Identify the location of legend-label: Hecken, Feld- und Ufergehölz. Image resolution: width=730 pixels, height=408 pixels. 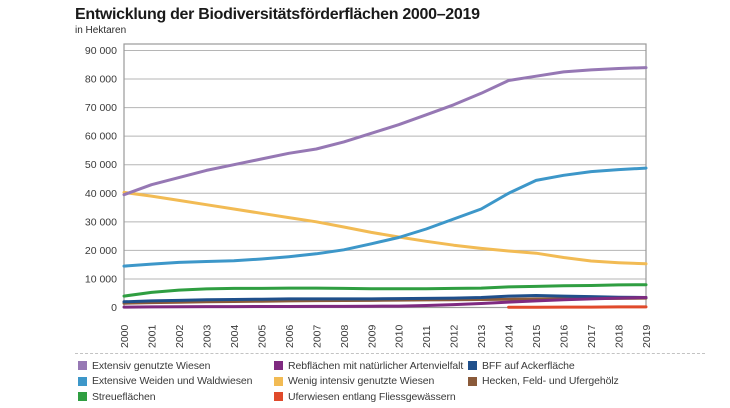
(550, 381).